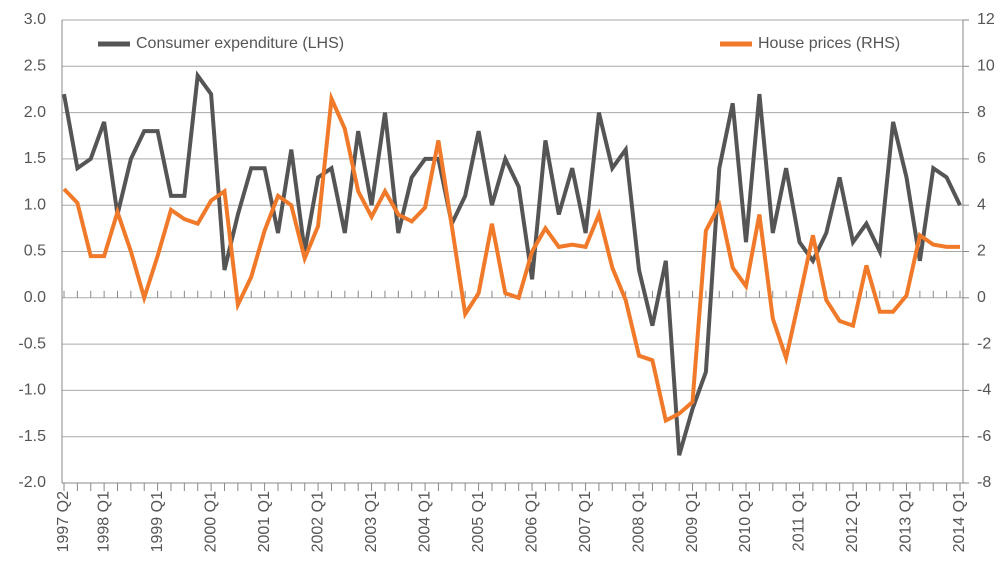 The height and width of the screenshot is (583, 1007). Describe the element at coordinates (981, 297) in the screenshot. I see `y2-tick-label: 0` at that location.